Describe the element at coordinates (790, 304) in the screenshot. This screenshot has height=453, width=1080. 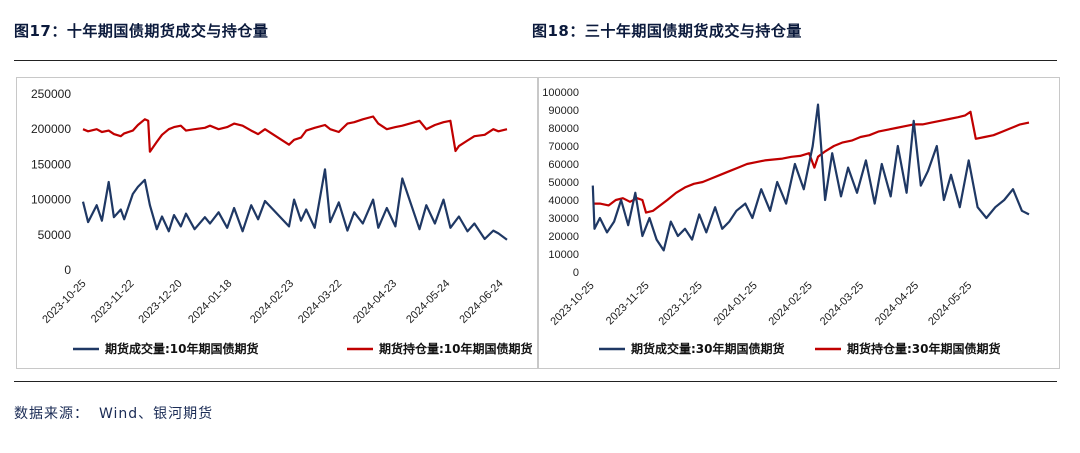
I see `x-tick-label: 2024-02-25` at that location.